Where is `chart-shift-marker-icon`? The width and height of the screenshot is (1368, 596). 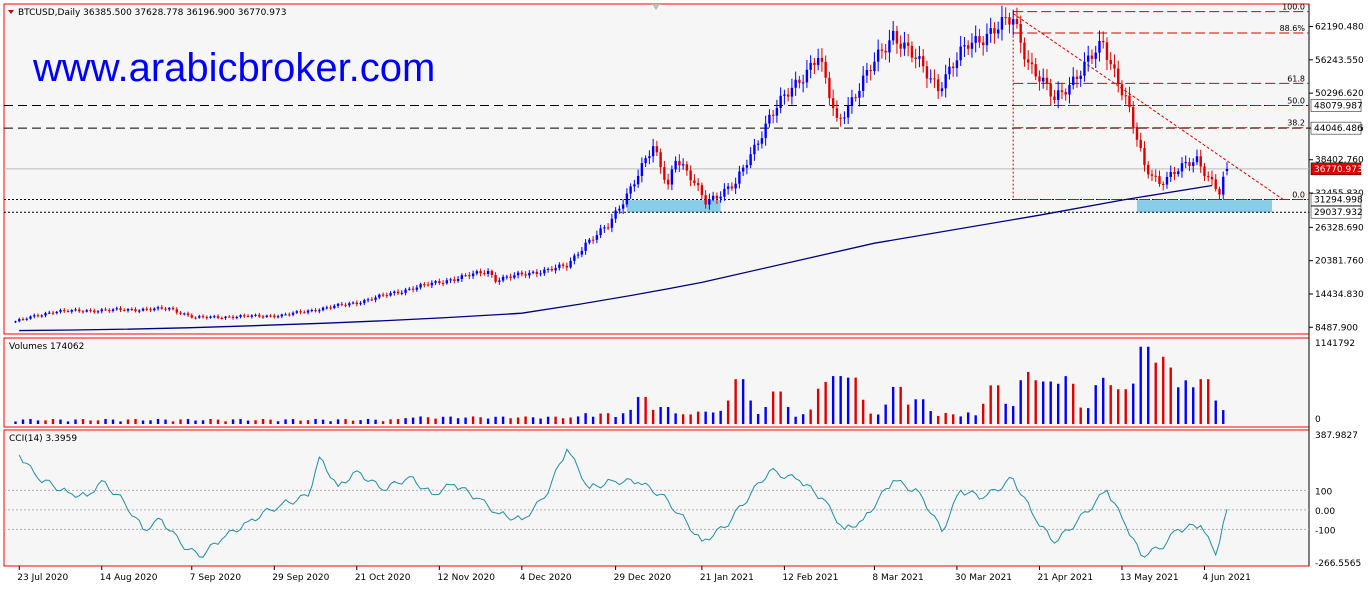
chart-shift-marker-icon is located at coordinates (656, 7).